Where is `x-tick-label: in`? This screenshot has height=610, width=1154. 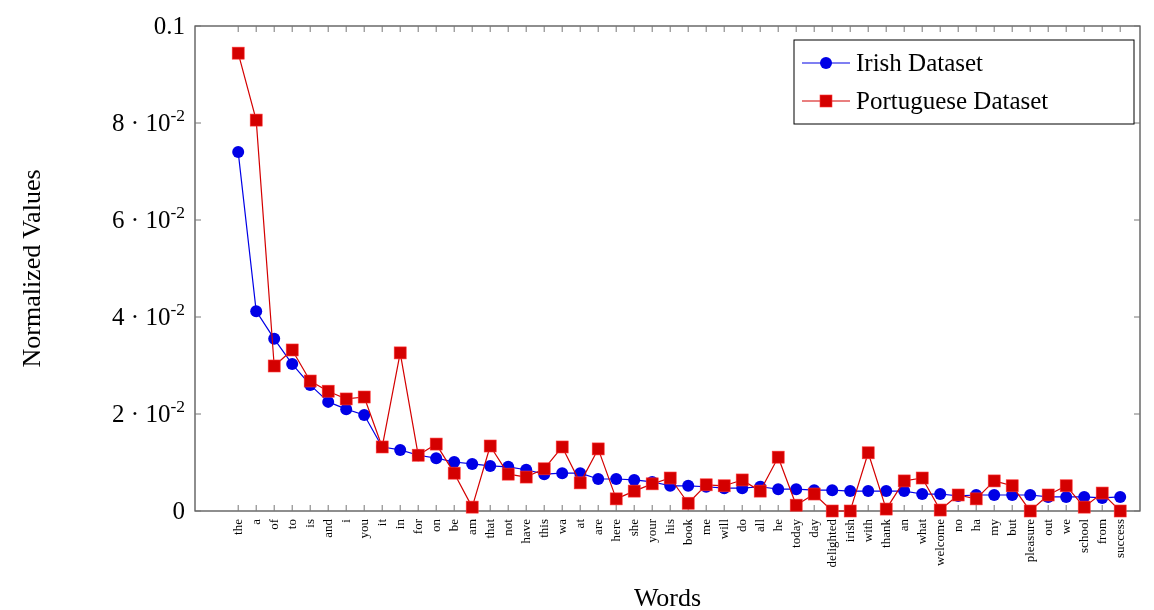
x-tick-label: in is located at coordinates (400, 524).